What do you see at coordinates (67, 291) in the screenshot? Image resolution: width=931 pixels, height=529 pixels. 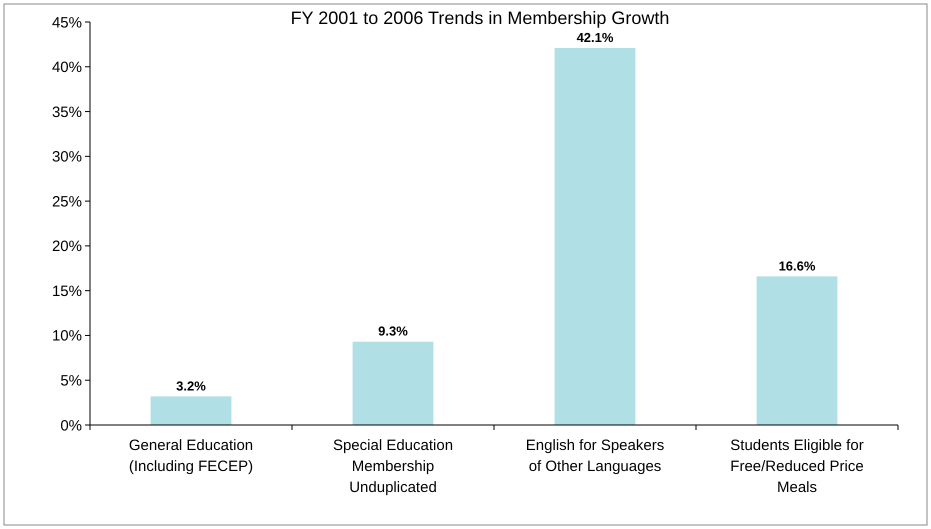 I see `y-tick-label: 15%` at bounding box center [67, 291].